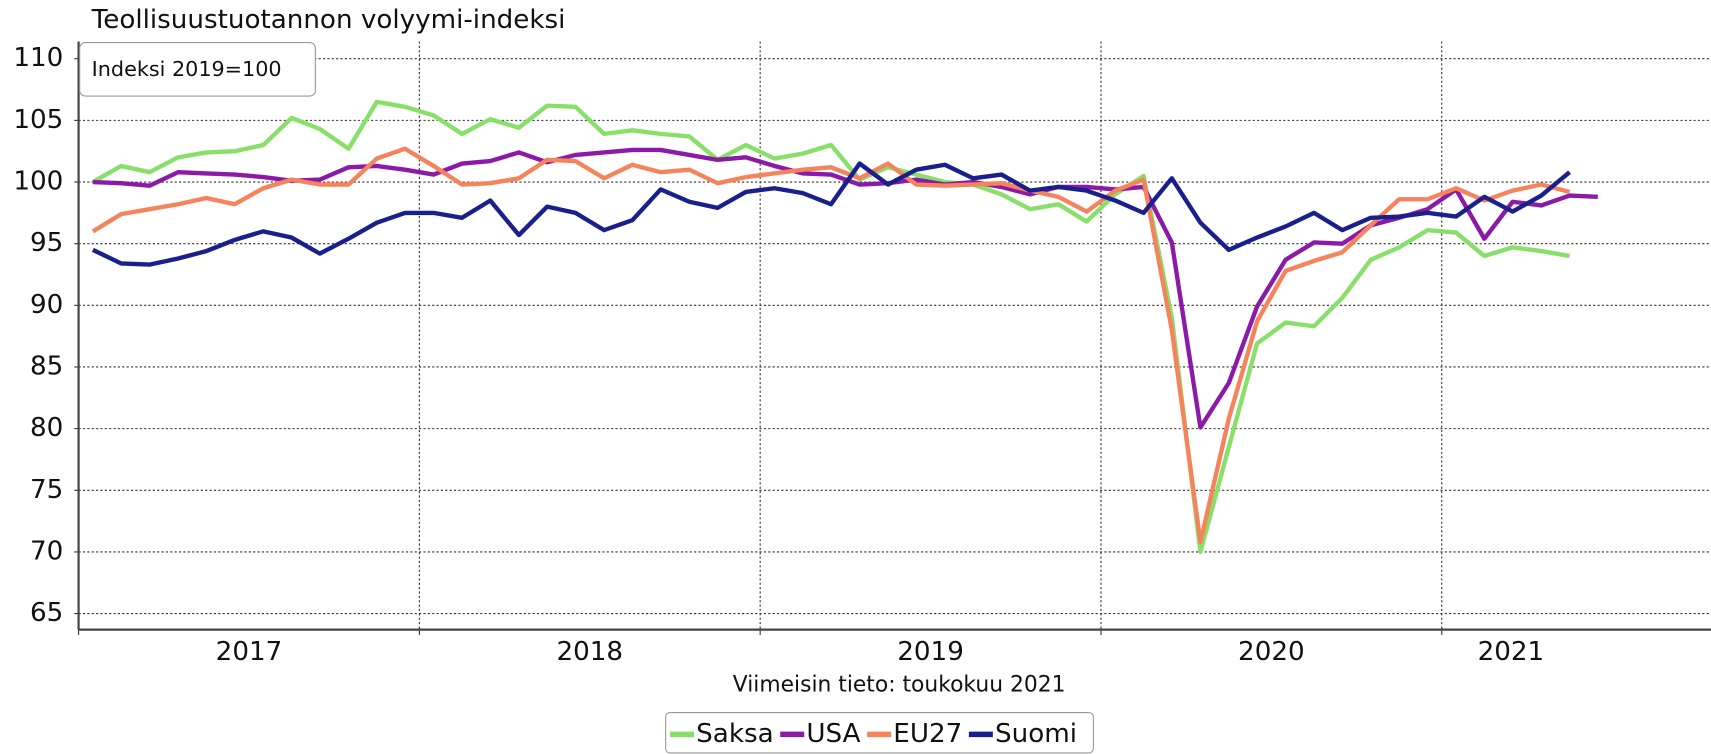  Describe the element at coordinates (46, 551) in the screenshot. I see `y-tick-label: 70` at that location.